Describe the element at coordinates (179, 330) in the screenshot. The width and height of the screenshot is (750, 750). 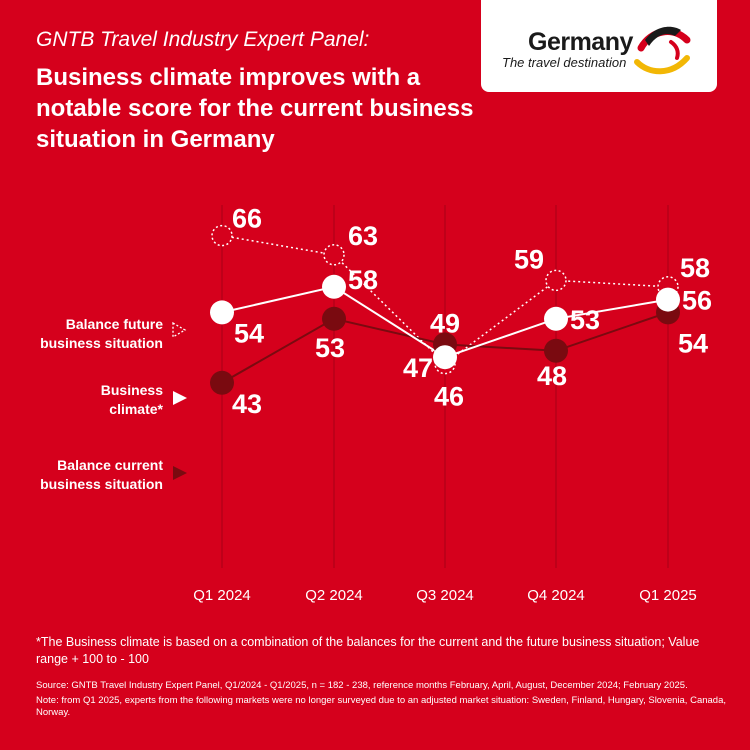
I see `legend-marker-future` at that location.